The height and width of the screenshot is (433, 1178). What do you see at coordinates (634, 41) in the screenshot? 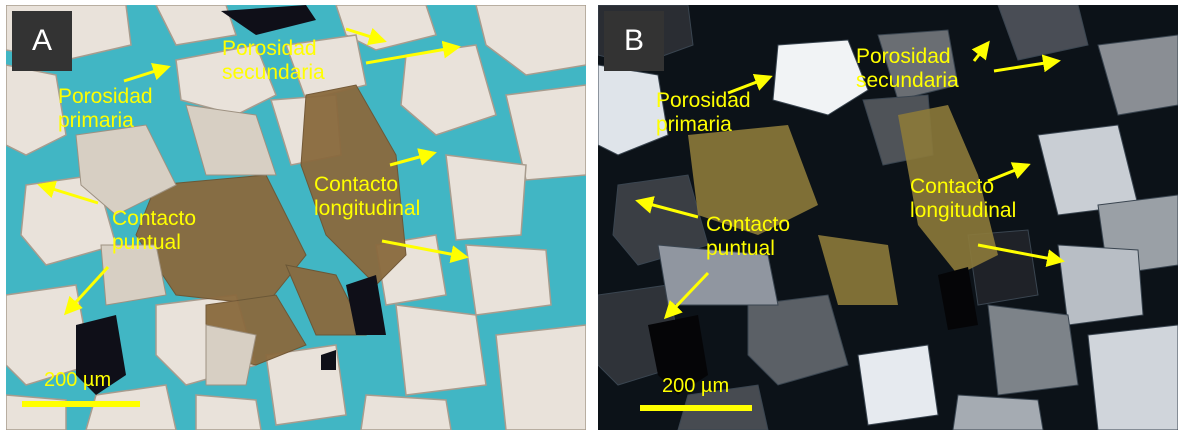
I see `panel-tag: B` at bounding box center [634, 41].